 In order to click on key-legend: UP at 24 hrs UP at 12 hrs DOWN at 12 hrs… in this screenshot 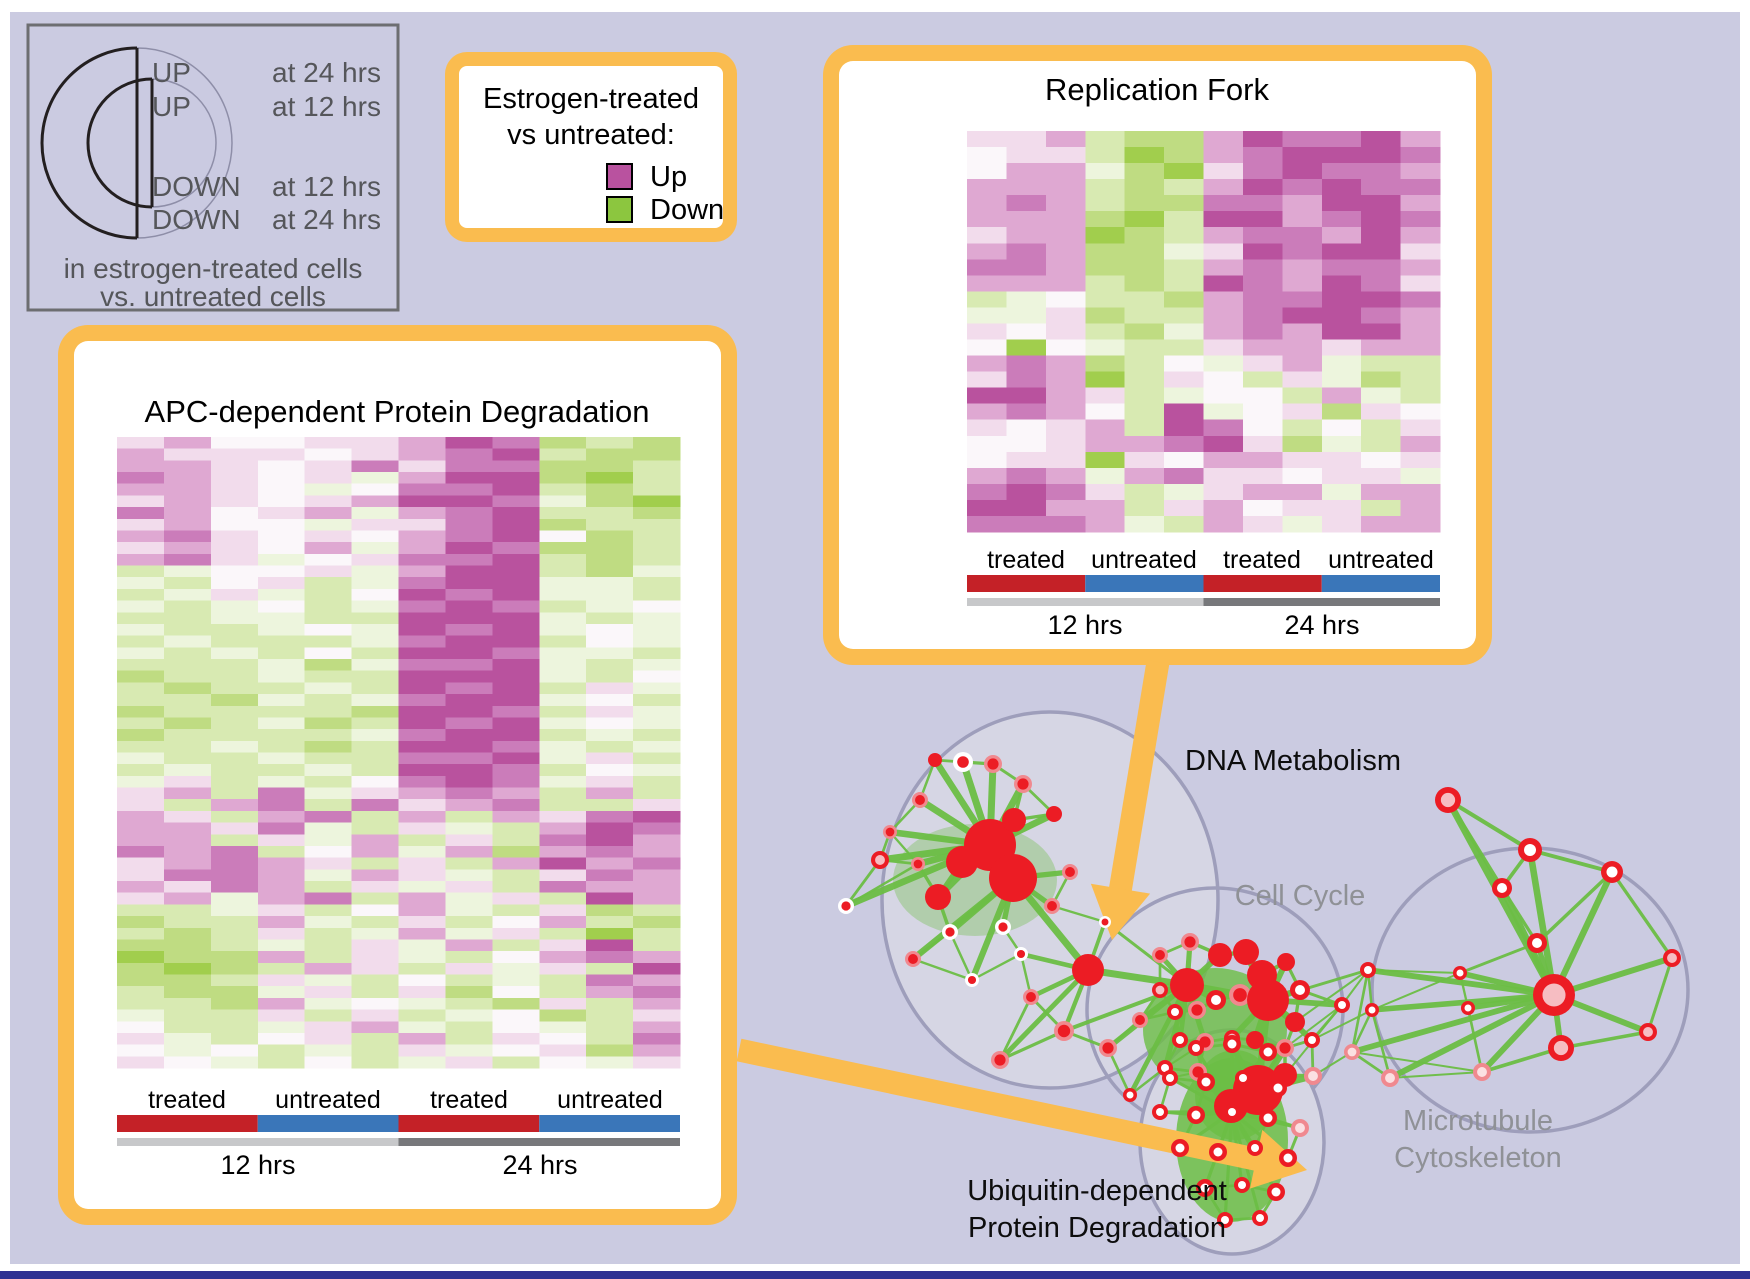, I will do `click(213, 167)`.